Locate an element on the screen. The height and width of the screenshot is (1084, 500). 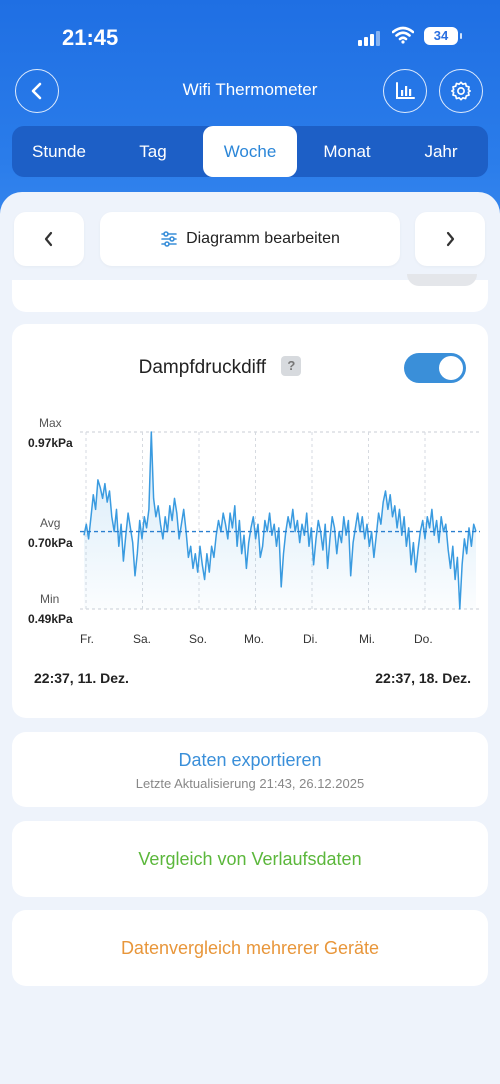
sliders-icon is located at coordinates (169, 239).